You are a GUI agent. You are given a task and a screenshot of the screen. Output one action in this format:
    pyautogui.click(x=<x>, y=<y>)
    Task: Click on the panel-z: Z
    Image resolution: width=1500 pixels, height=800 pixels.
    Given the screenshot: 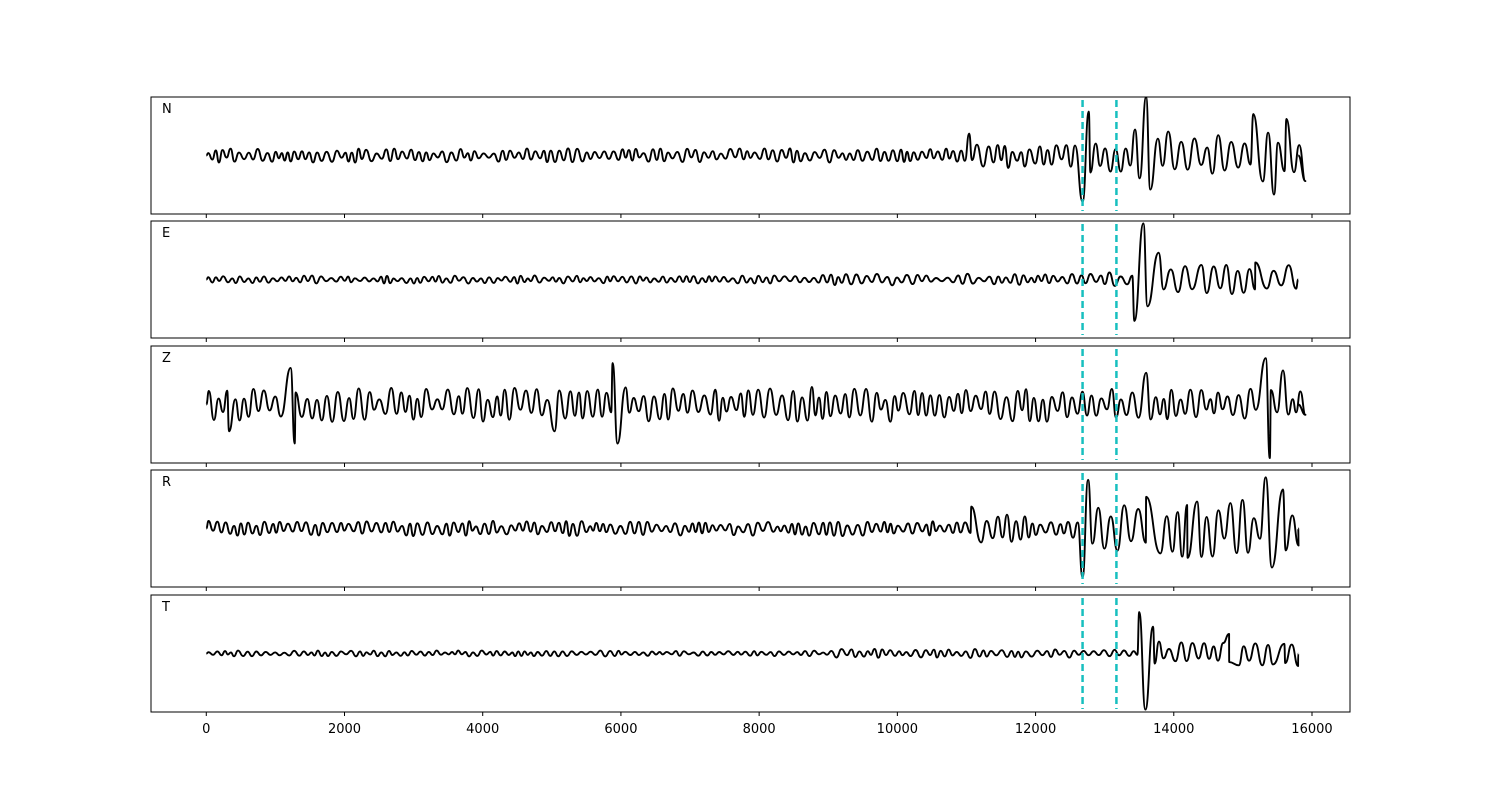 What is the action you would take?
    pyautogui.click(x=750, y=406)
    